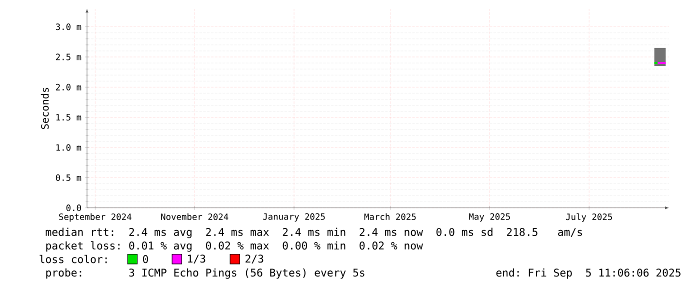  What do you see at coordinates (73, 208) in the screenshot?
I see `y-tick-label: 0.0` at bounding box center [73, 208].